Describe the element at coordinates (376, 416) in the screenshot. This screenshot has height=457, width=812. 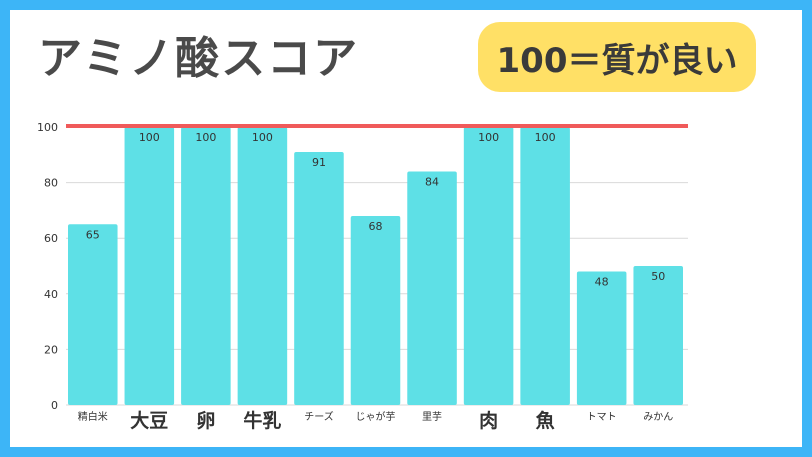
I see `category-label: じゃが芋` at that location.